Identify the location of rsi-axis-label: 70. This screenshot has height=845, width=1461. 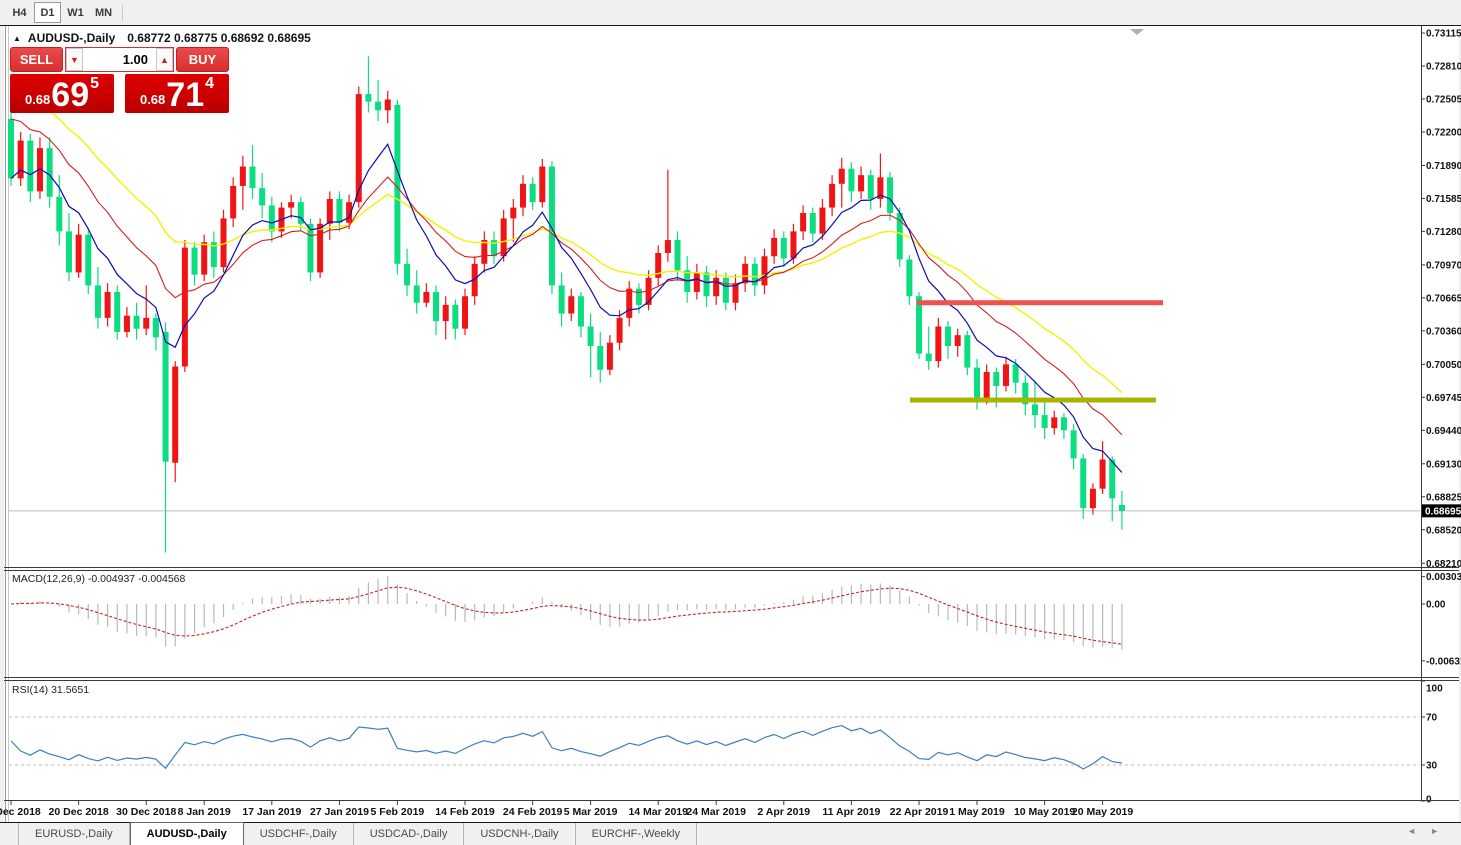
(1432, 718).